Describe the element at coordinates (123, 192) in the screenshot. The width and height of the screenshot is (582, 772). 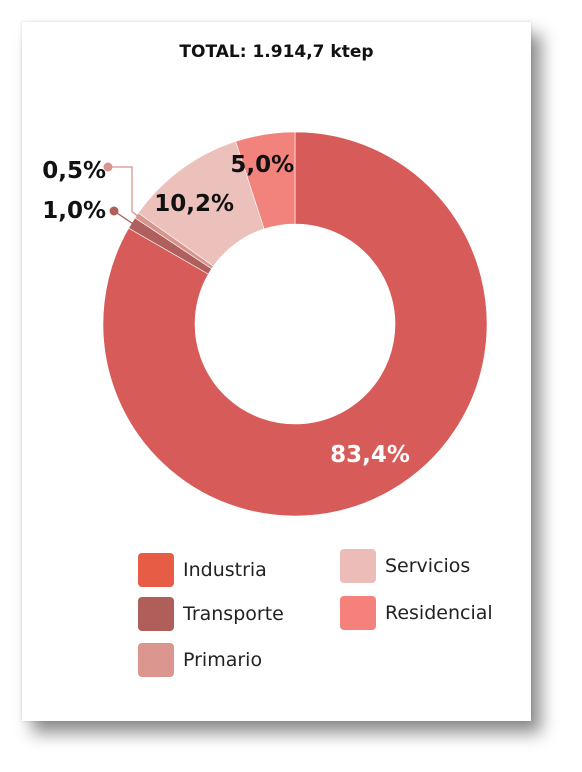
I see `leader-line-primario` at that location.